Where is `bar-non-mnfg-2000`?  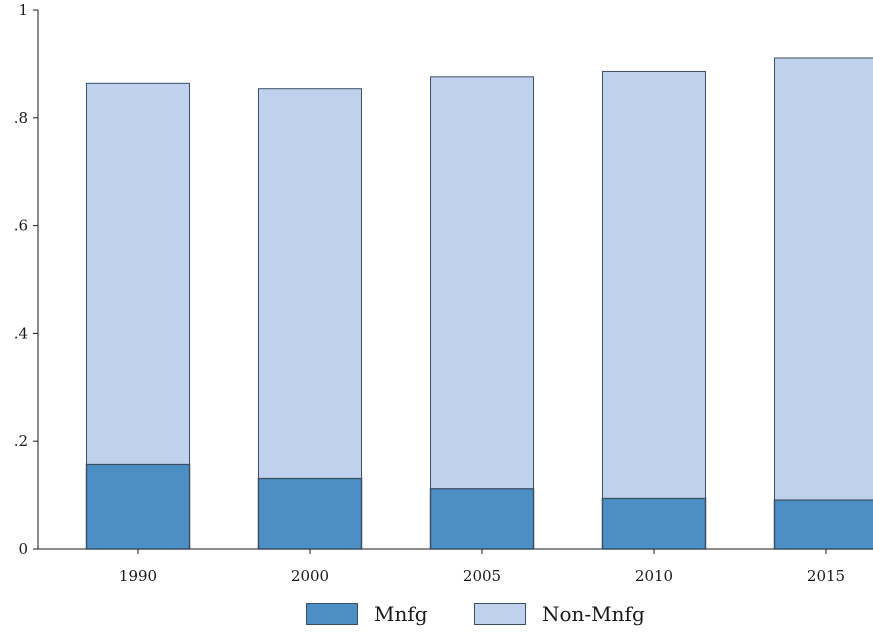
bar-non-mnfg-2000 is located at coordinates (310, 283).